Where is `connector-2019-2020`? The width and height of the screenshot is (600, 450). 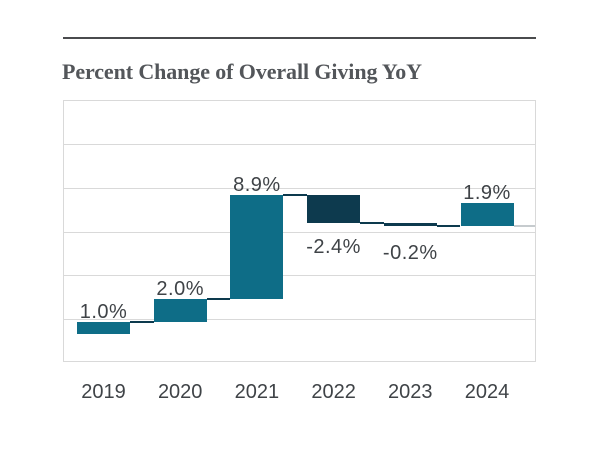 connector-2019-2020 is located at coordinates (142, 322).